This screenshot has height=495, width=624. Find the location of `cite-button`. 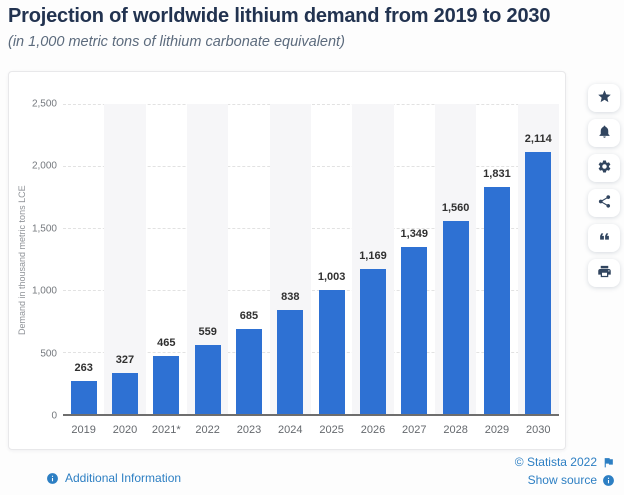

cite-button is located at coordinates (604, 238).